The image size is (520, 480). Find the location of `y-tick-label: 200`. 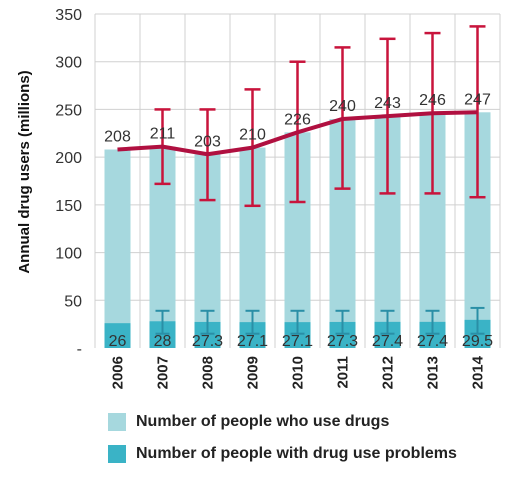

y-tick-label: 200 is located at coordinates (68, 158).